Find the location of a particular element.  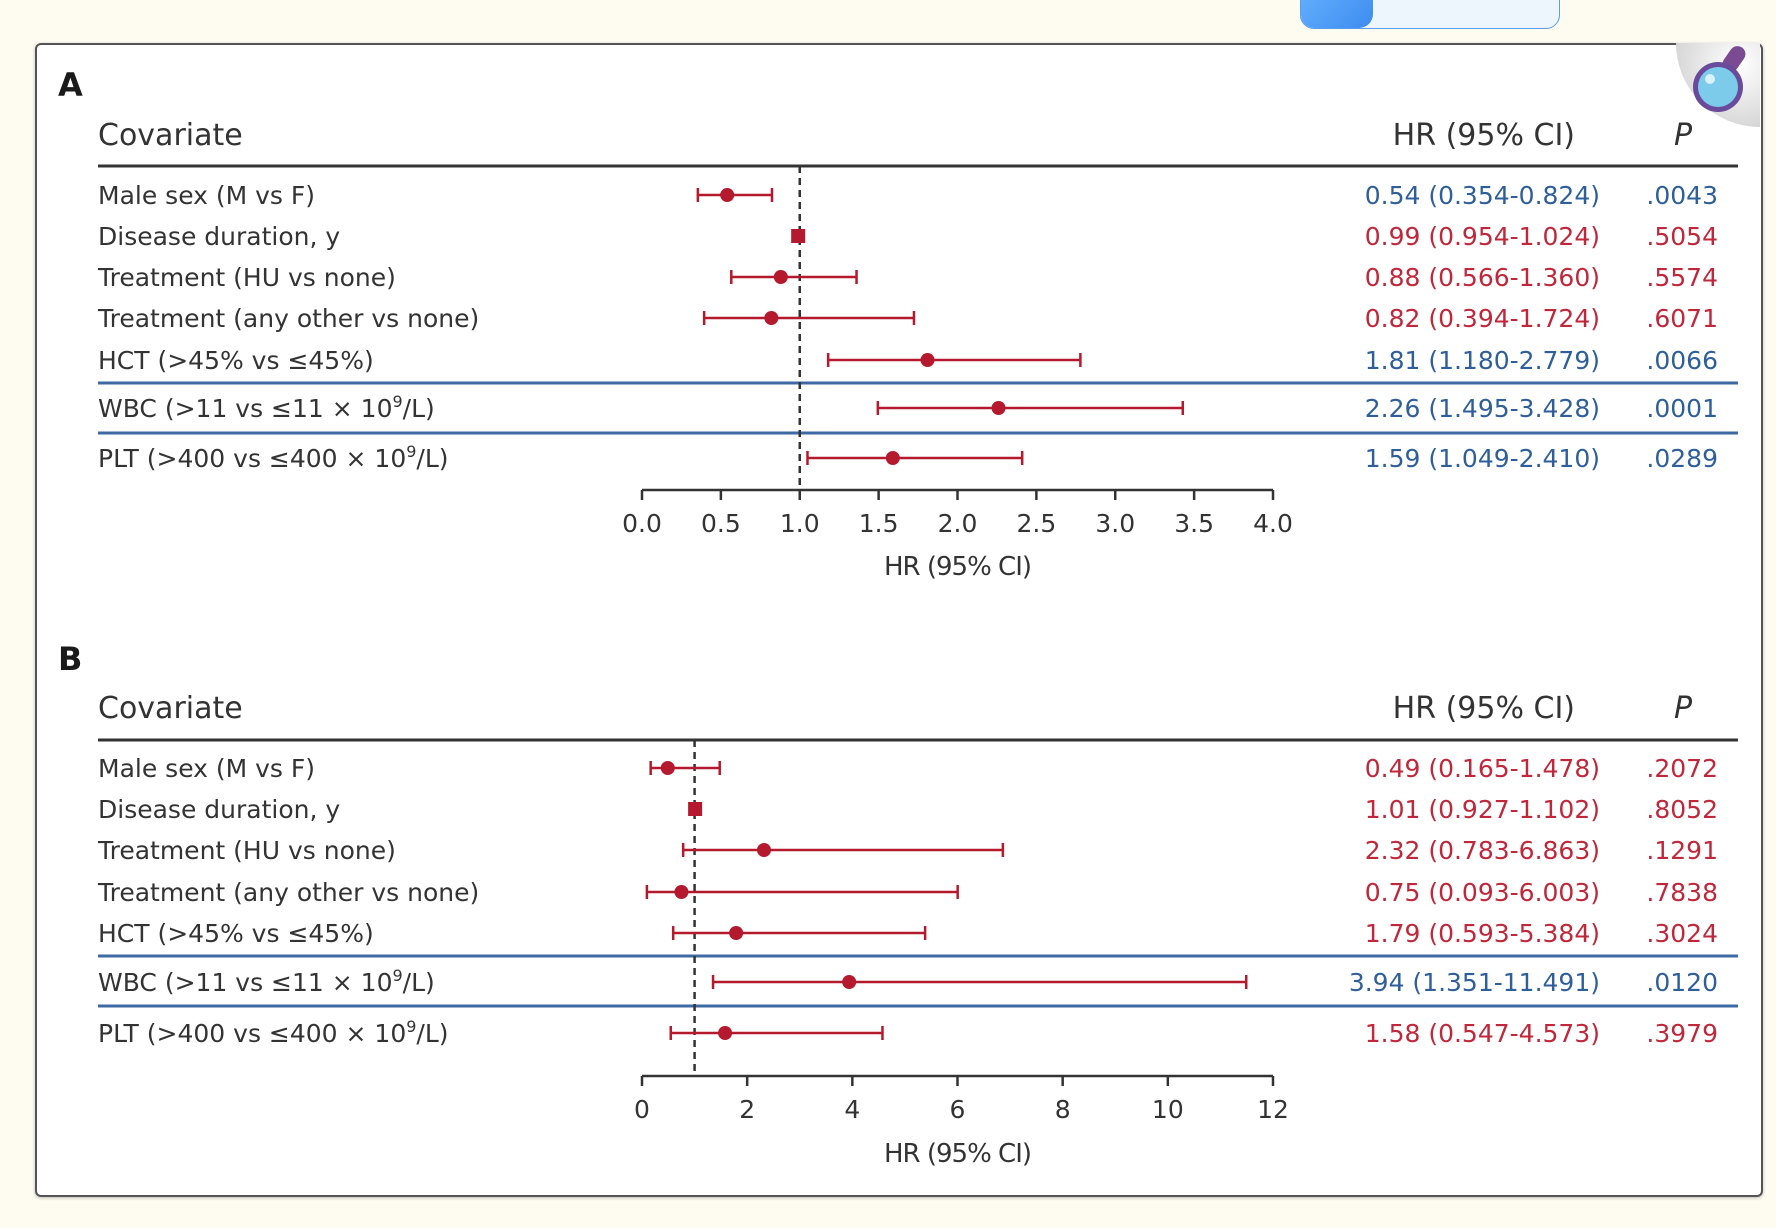

hr-value: 1.58 (0.547-4.573) is located at coordinates (1482, 1033).